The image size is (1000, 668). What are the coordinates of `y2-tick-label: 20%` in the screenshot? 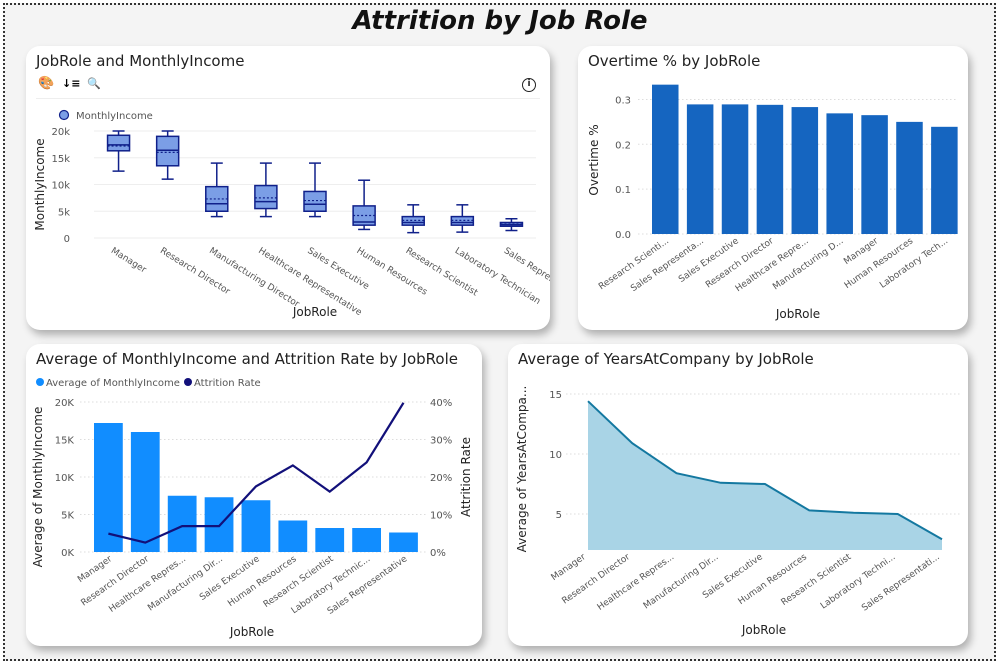 It's located at (441, 478).